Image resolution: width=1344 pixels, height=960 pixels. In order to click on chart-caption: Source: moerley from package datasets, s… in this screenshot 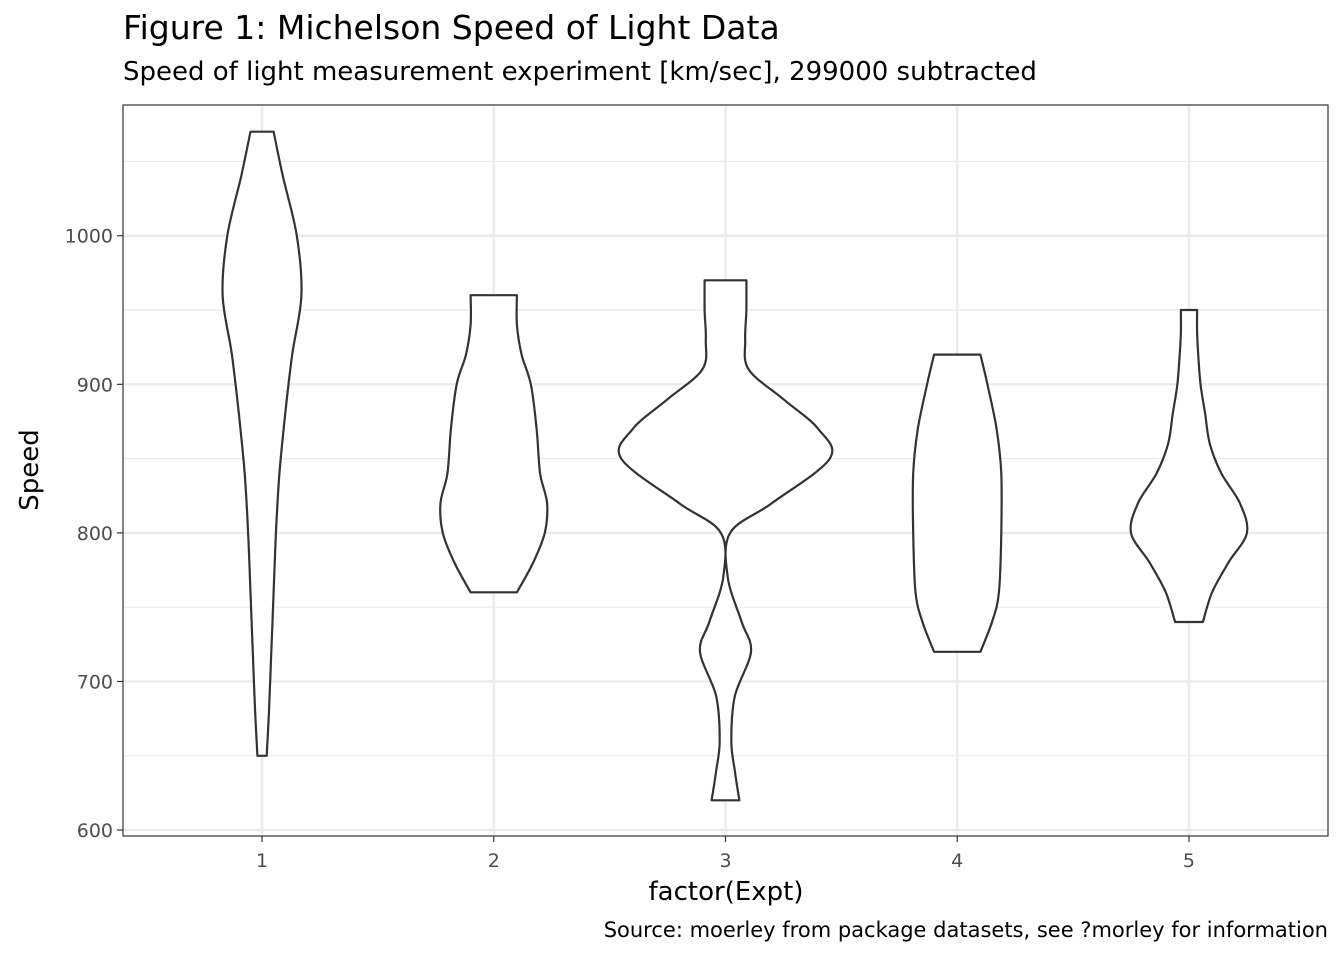, I will do `click(965, 930)`.